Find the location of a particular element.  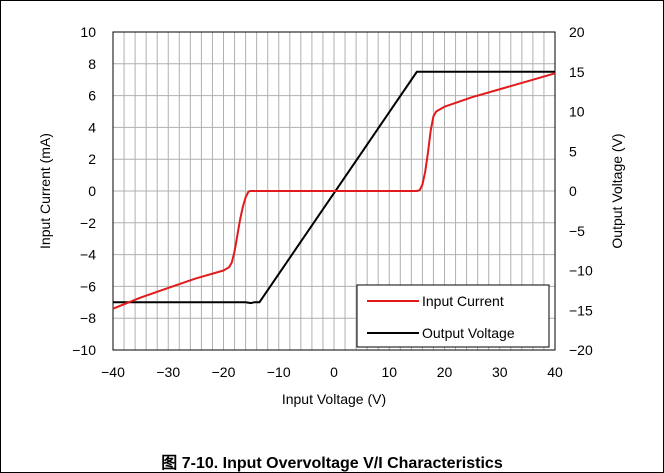

legend-label-input-current: Input Current is located at coordinates (463, 301).